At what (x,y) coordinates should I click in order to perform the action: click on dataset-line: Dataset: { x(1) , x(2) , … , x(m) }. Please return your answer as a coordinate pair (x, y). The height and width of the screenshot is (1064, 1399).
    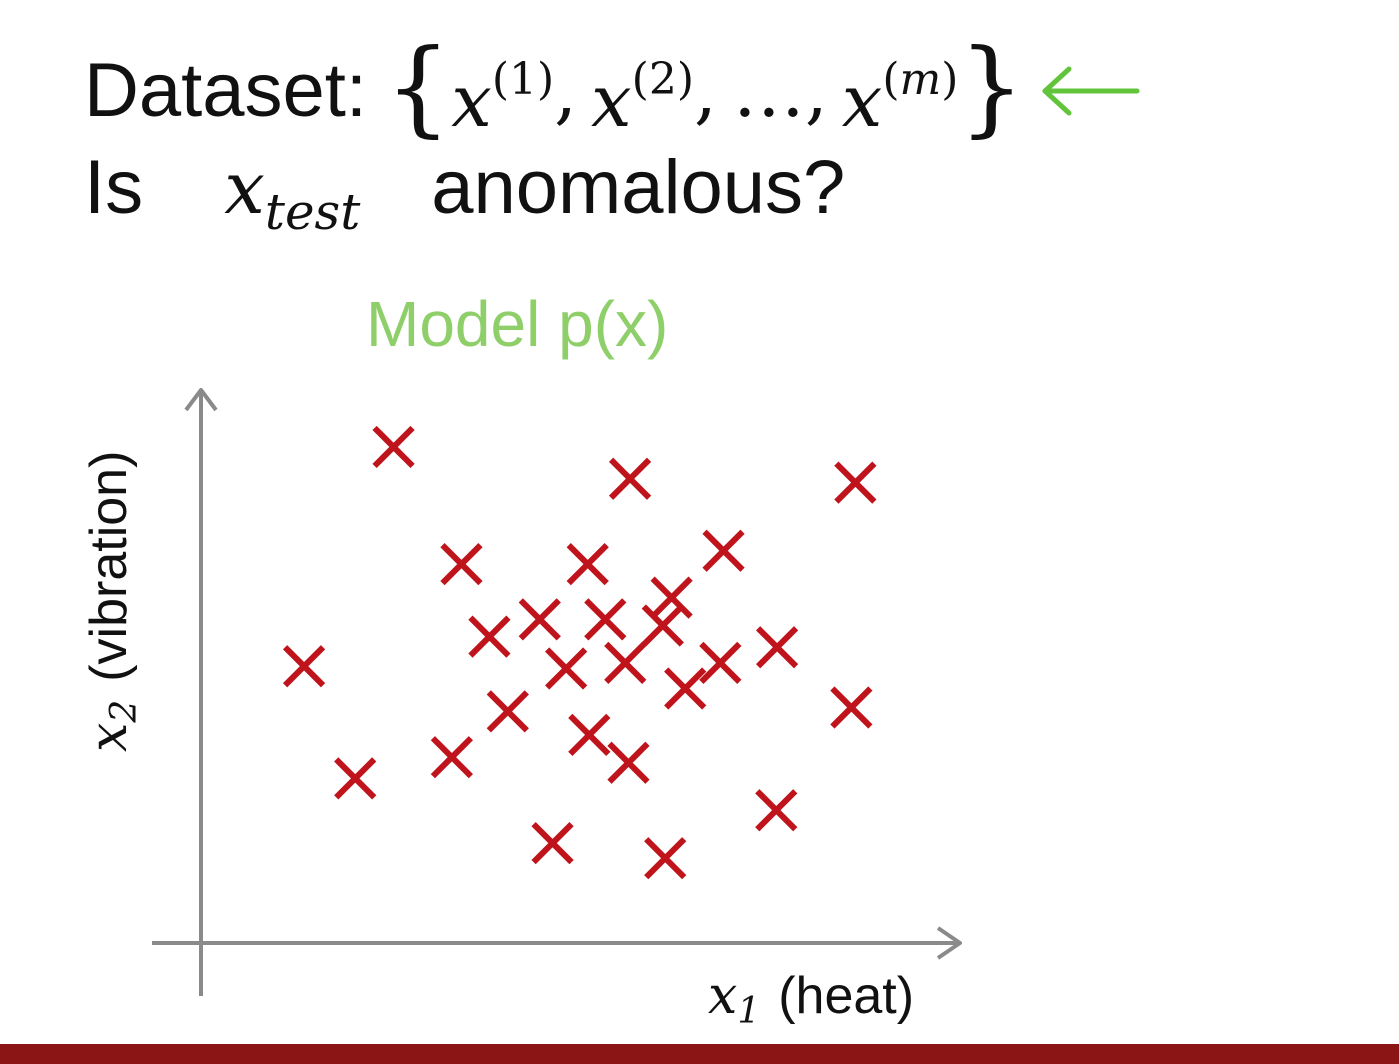
    Looking at the image, I should click on (613, 90).